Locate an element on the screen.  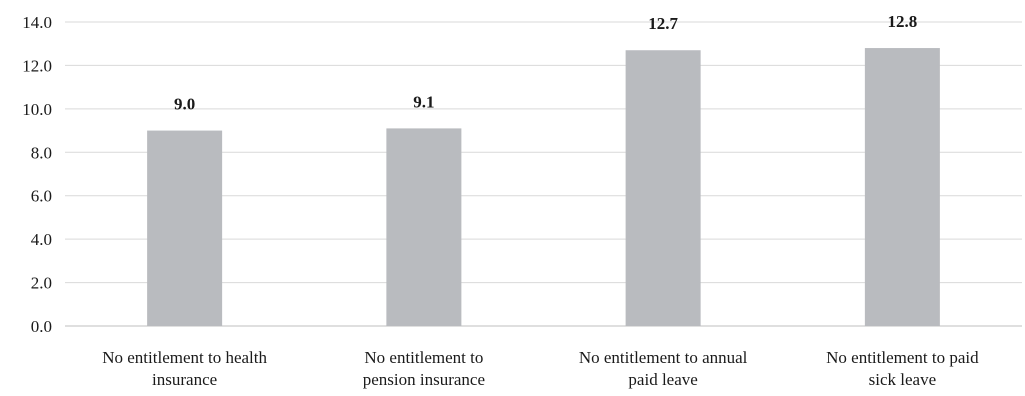
category-label-line: paid leave is located at coordinates (662, 379).